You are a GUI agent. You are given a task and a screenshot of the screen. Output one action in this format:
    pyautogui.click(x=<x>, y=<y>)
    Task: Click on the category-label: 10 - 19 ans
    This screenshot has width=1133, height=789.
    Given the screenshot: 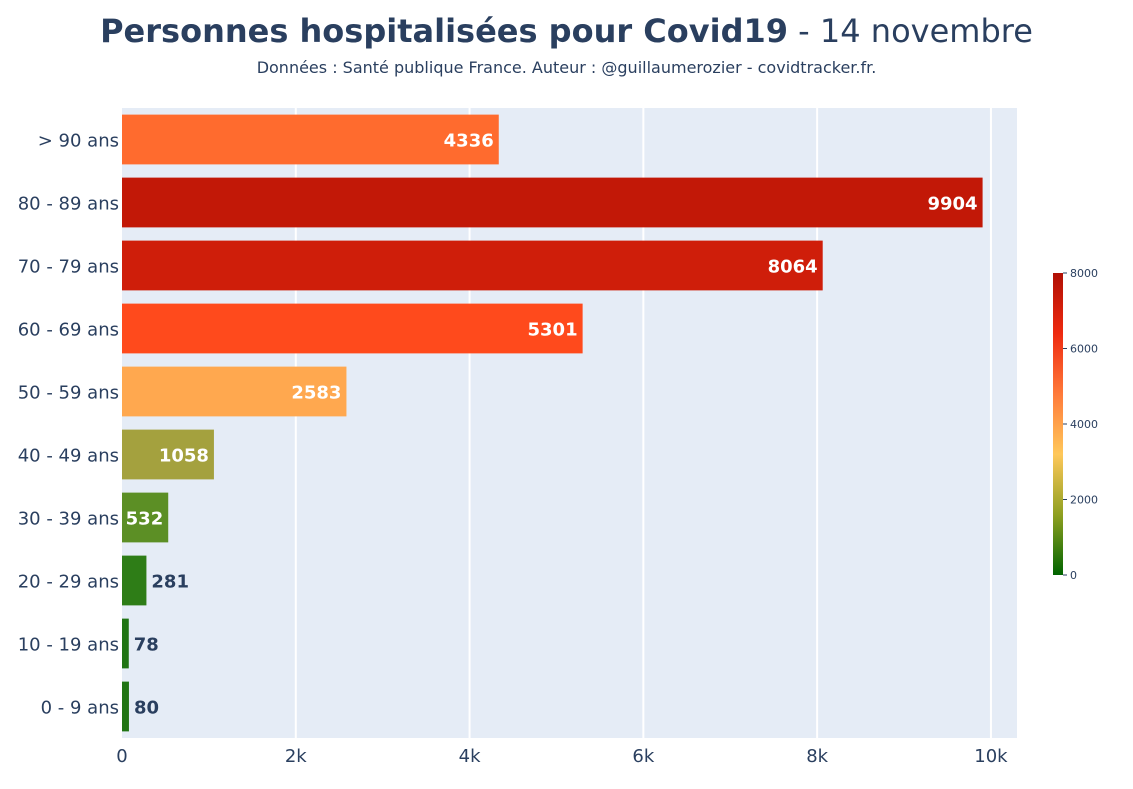 What is the action you would take?
    pyautogui.click(x=68, y=645)
    